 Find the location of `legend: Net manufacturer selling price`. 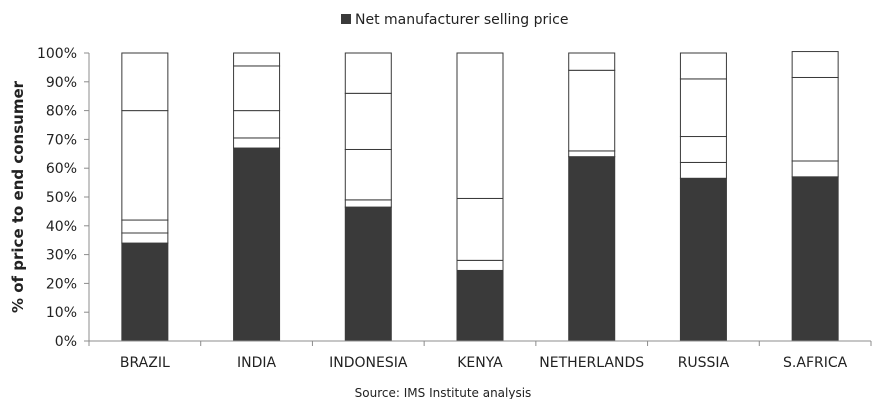

legend: Net manufacturer selling price is located at coordinates (454, 20).